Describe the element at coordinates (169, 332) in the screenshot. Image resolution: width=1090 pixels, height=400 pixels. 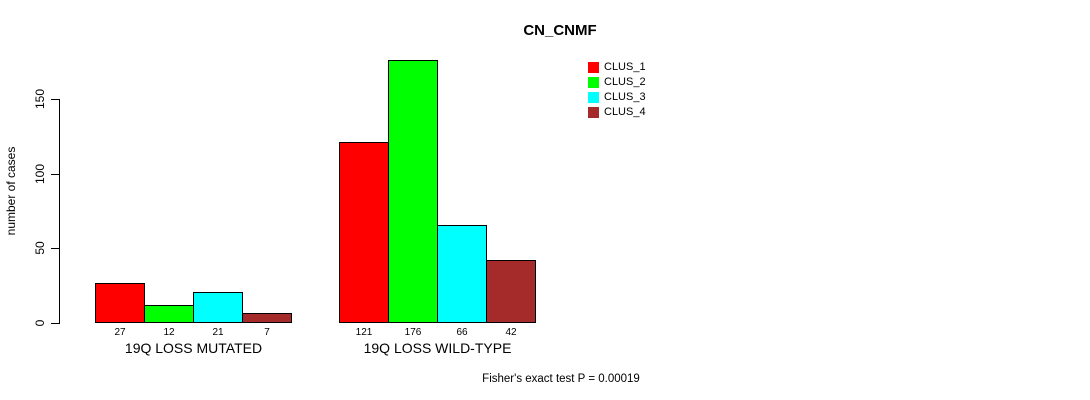
I see `bar-value-label: 12` at that location.